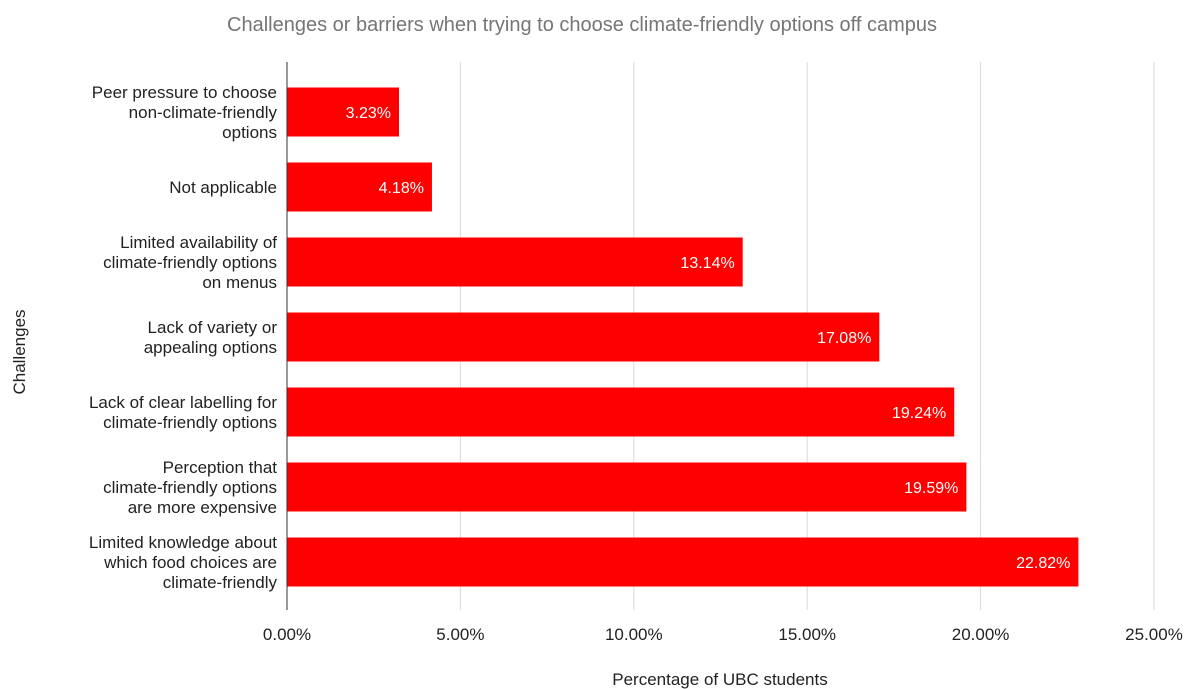 This screenshot has width=1190, height=689. I want to click on x-tick-label: 20.00%, so click(981, 634).